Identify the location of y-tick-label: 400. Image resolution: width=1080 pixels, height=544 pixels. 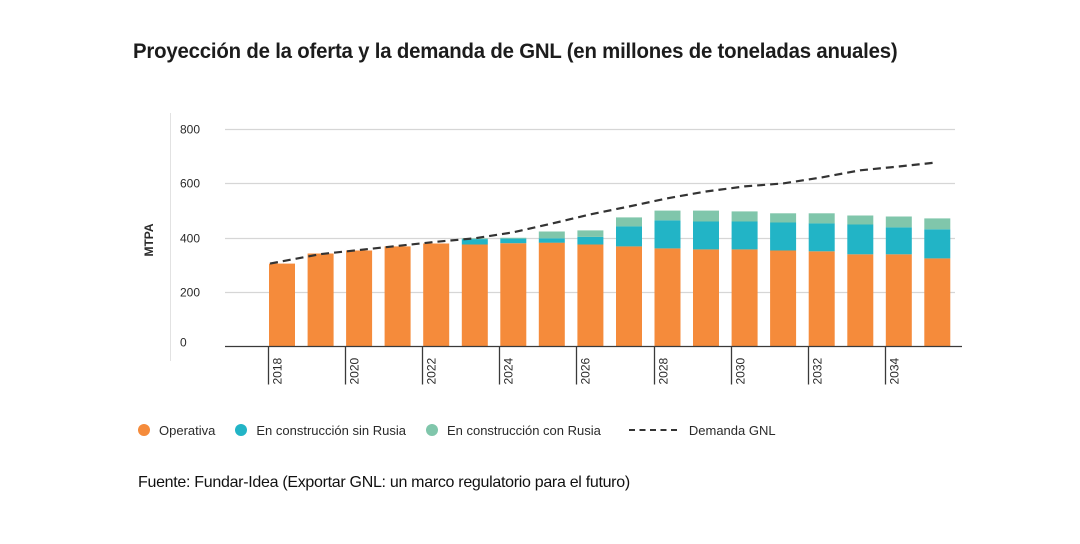
(190, 239).